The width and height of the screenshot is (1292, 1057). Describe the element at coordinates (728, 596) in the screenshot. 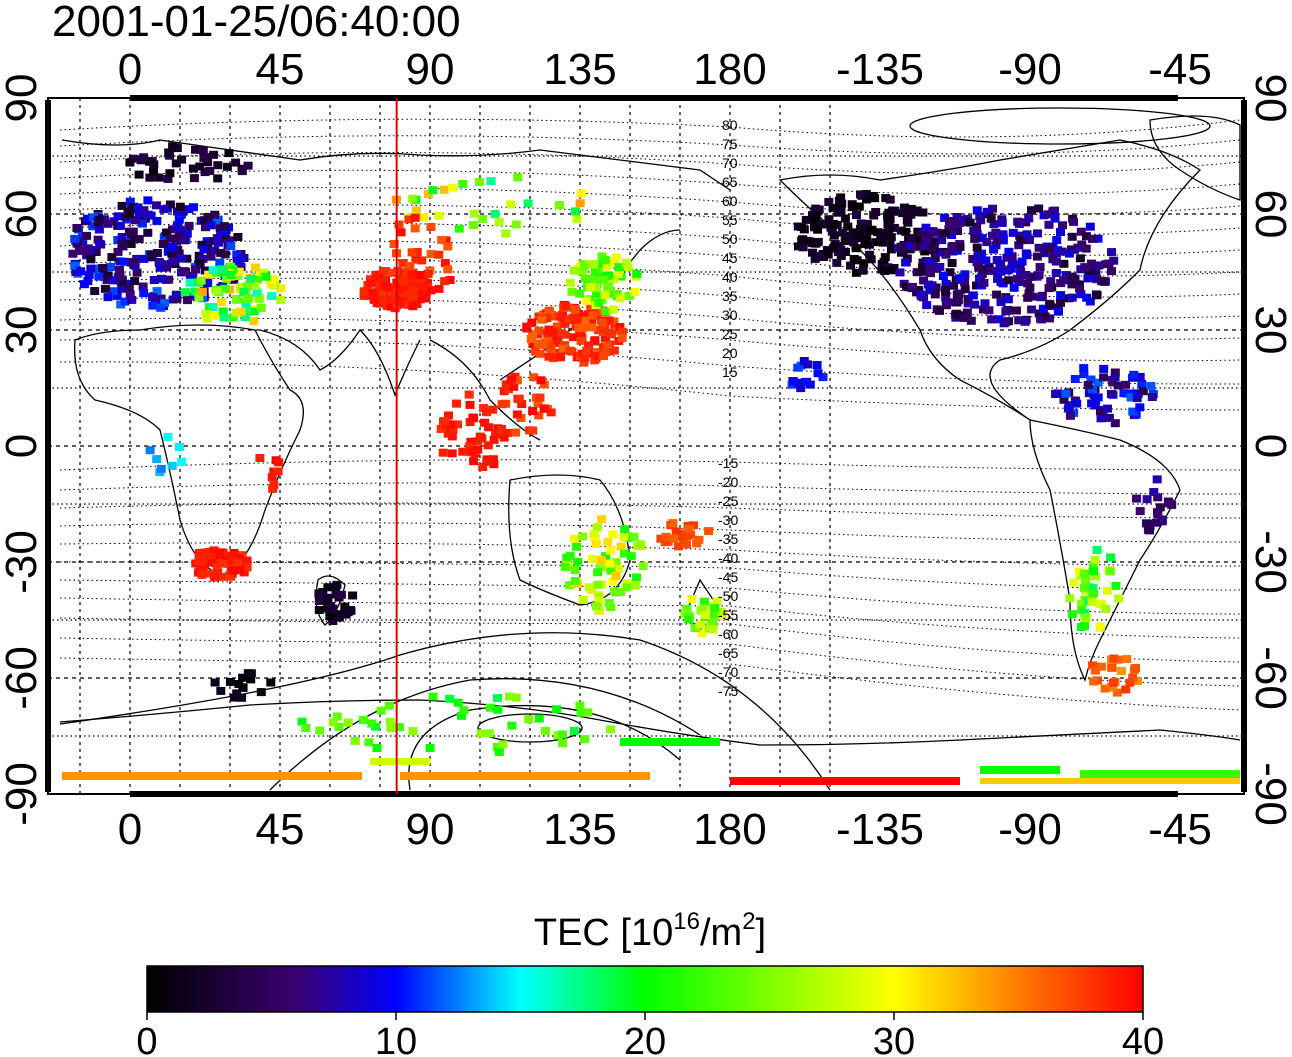

I see `contour-label: -50` at that location.